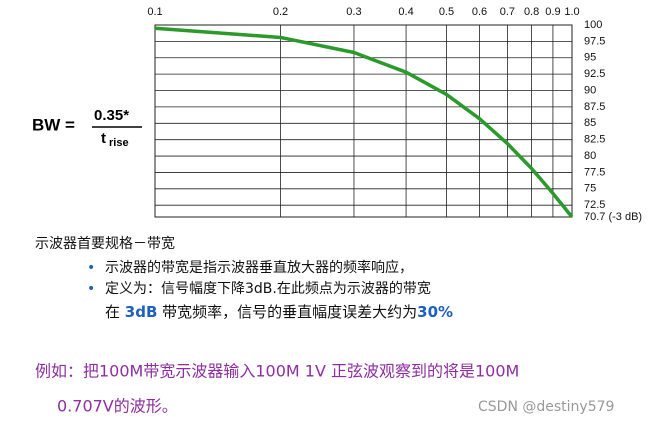 The image size is (672, 423). What do you see at coordinates (53, 124) in the screenshot?
I see `formula-lhs: BW =` at bounding box center [53, 124].